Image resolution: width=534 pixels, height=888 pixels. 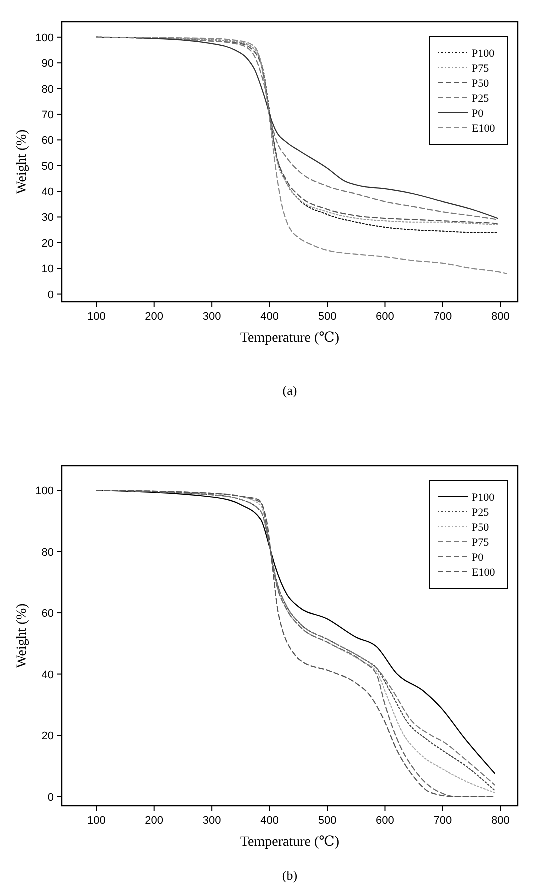 I want to click on y-tick-label: 90, so click(x=48, y=64).